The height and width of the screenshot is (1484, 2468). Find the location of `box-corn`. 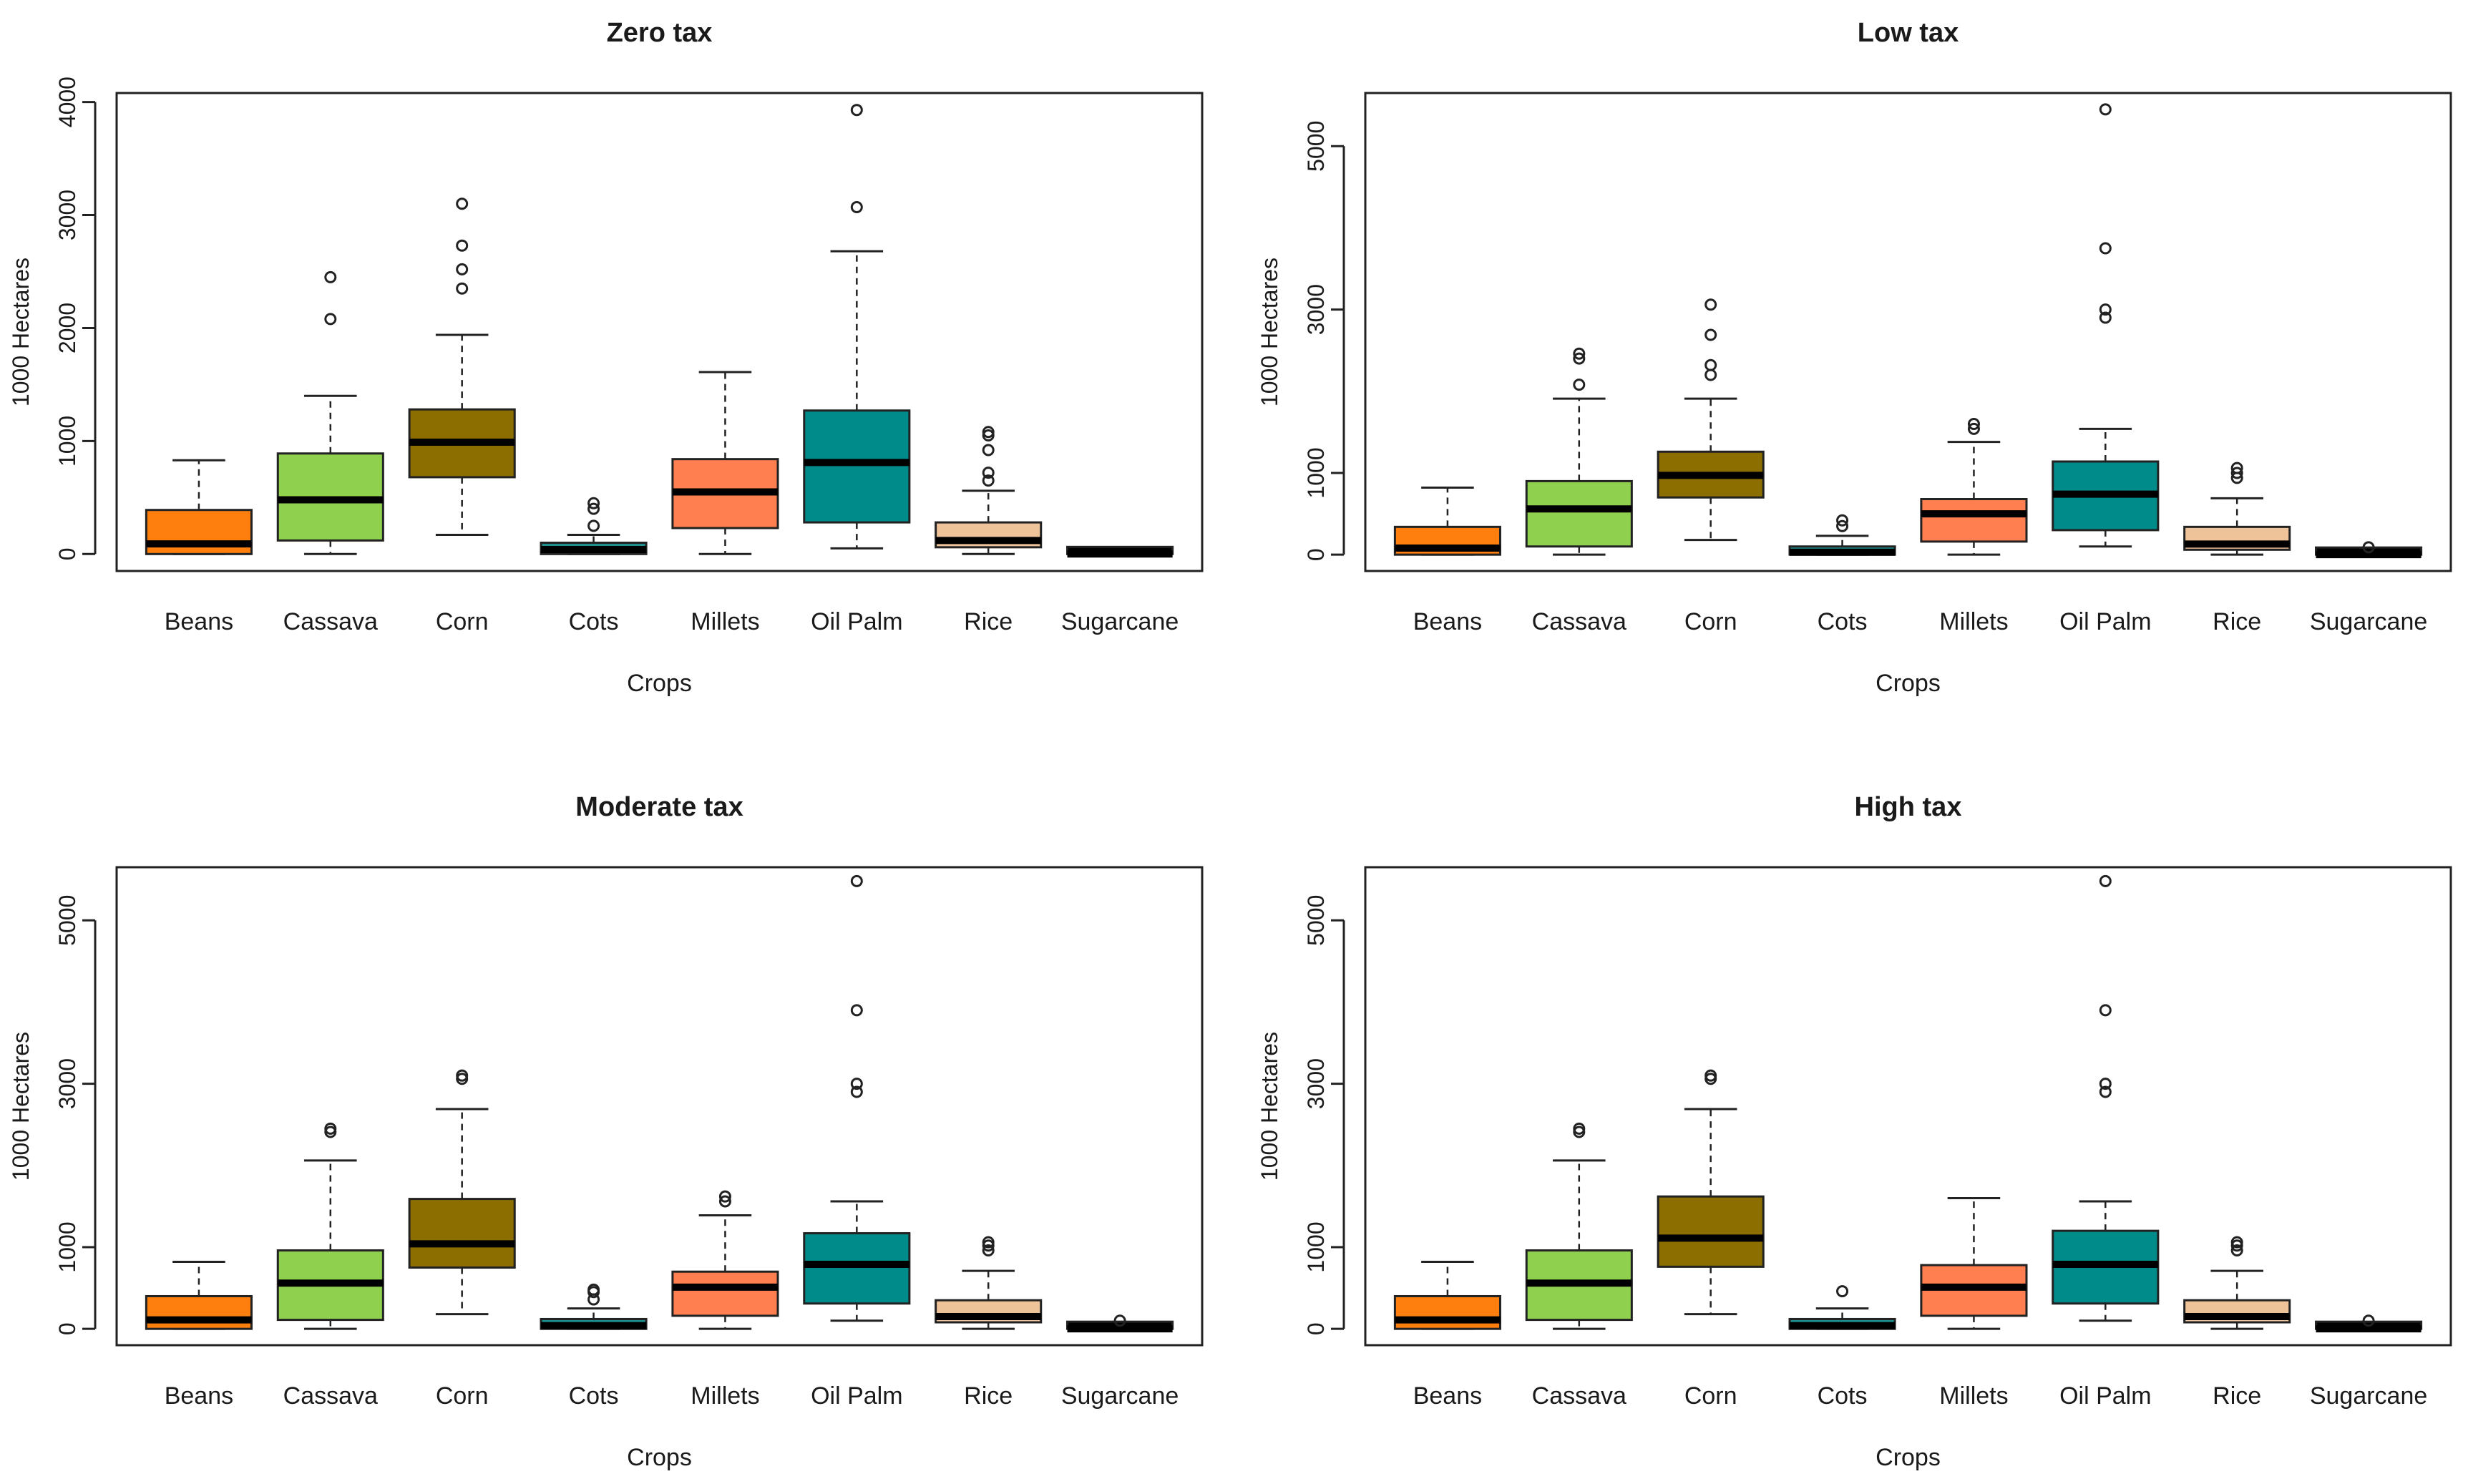

box-corn is located at coordinates (462, 366).